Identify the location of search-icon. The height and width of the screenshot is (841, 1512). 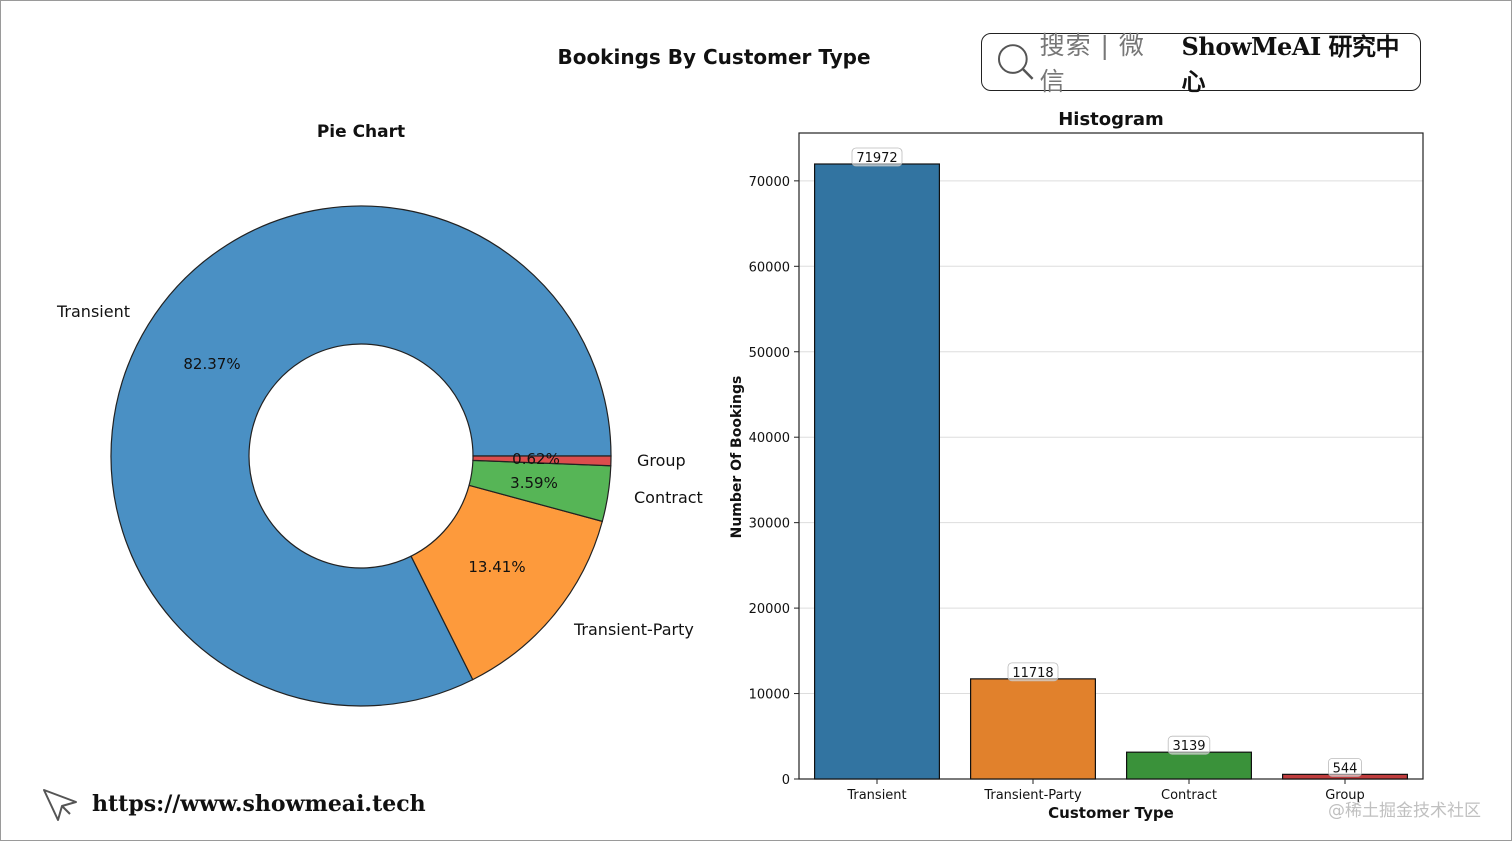
(1015, 62).